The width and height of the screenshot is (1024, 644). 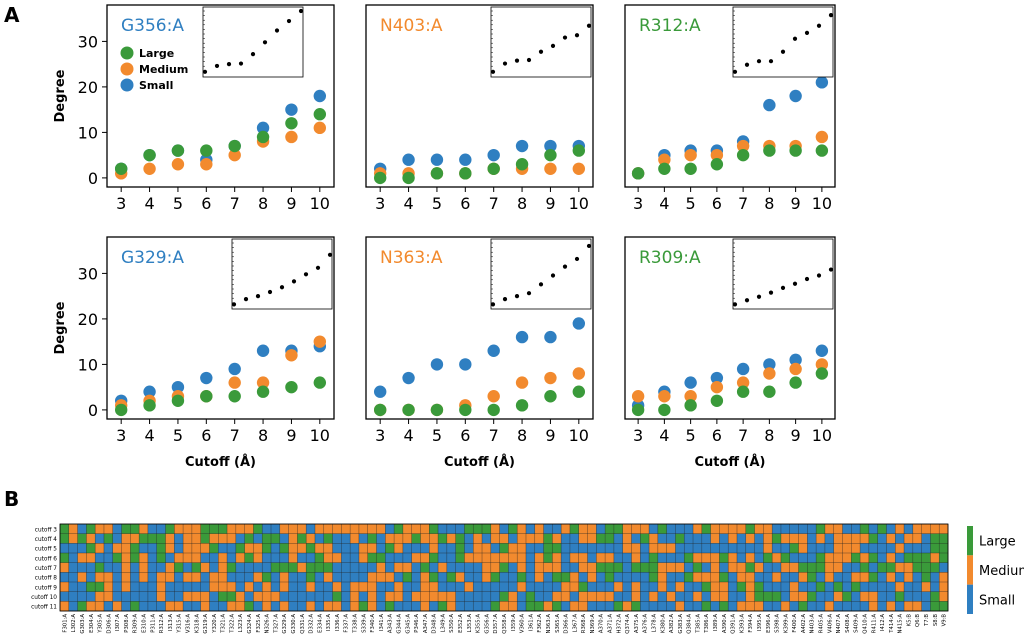 What do you see at coordinates (479, 96) in the screenshot?
I see `plot-frame` at bounding box center [479, 96].